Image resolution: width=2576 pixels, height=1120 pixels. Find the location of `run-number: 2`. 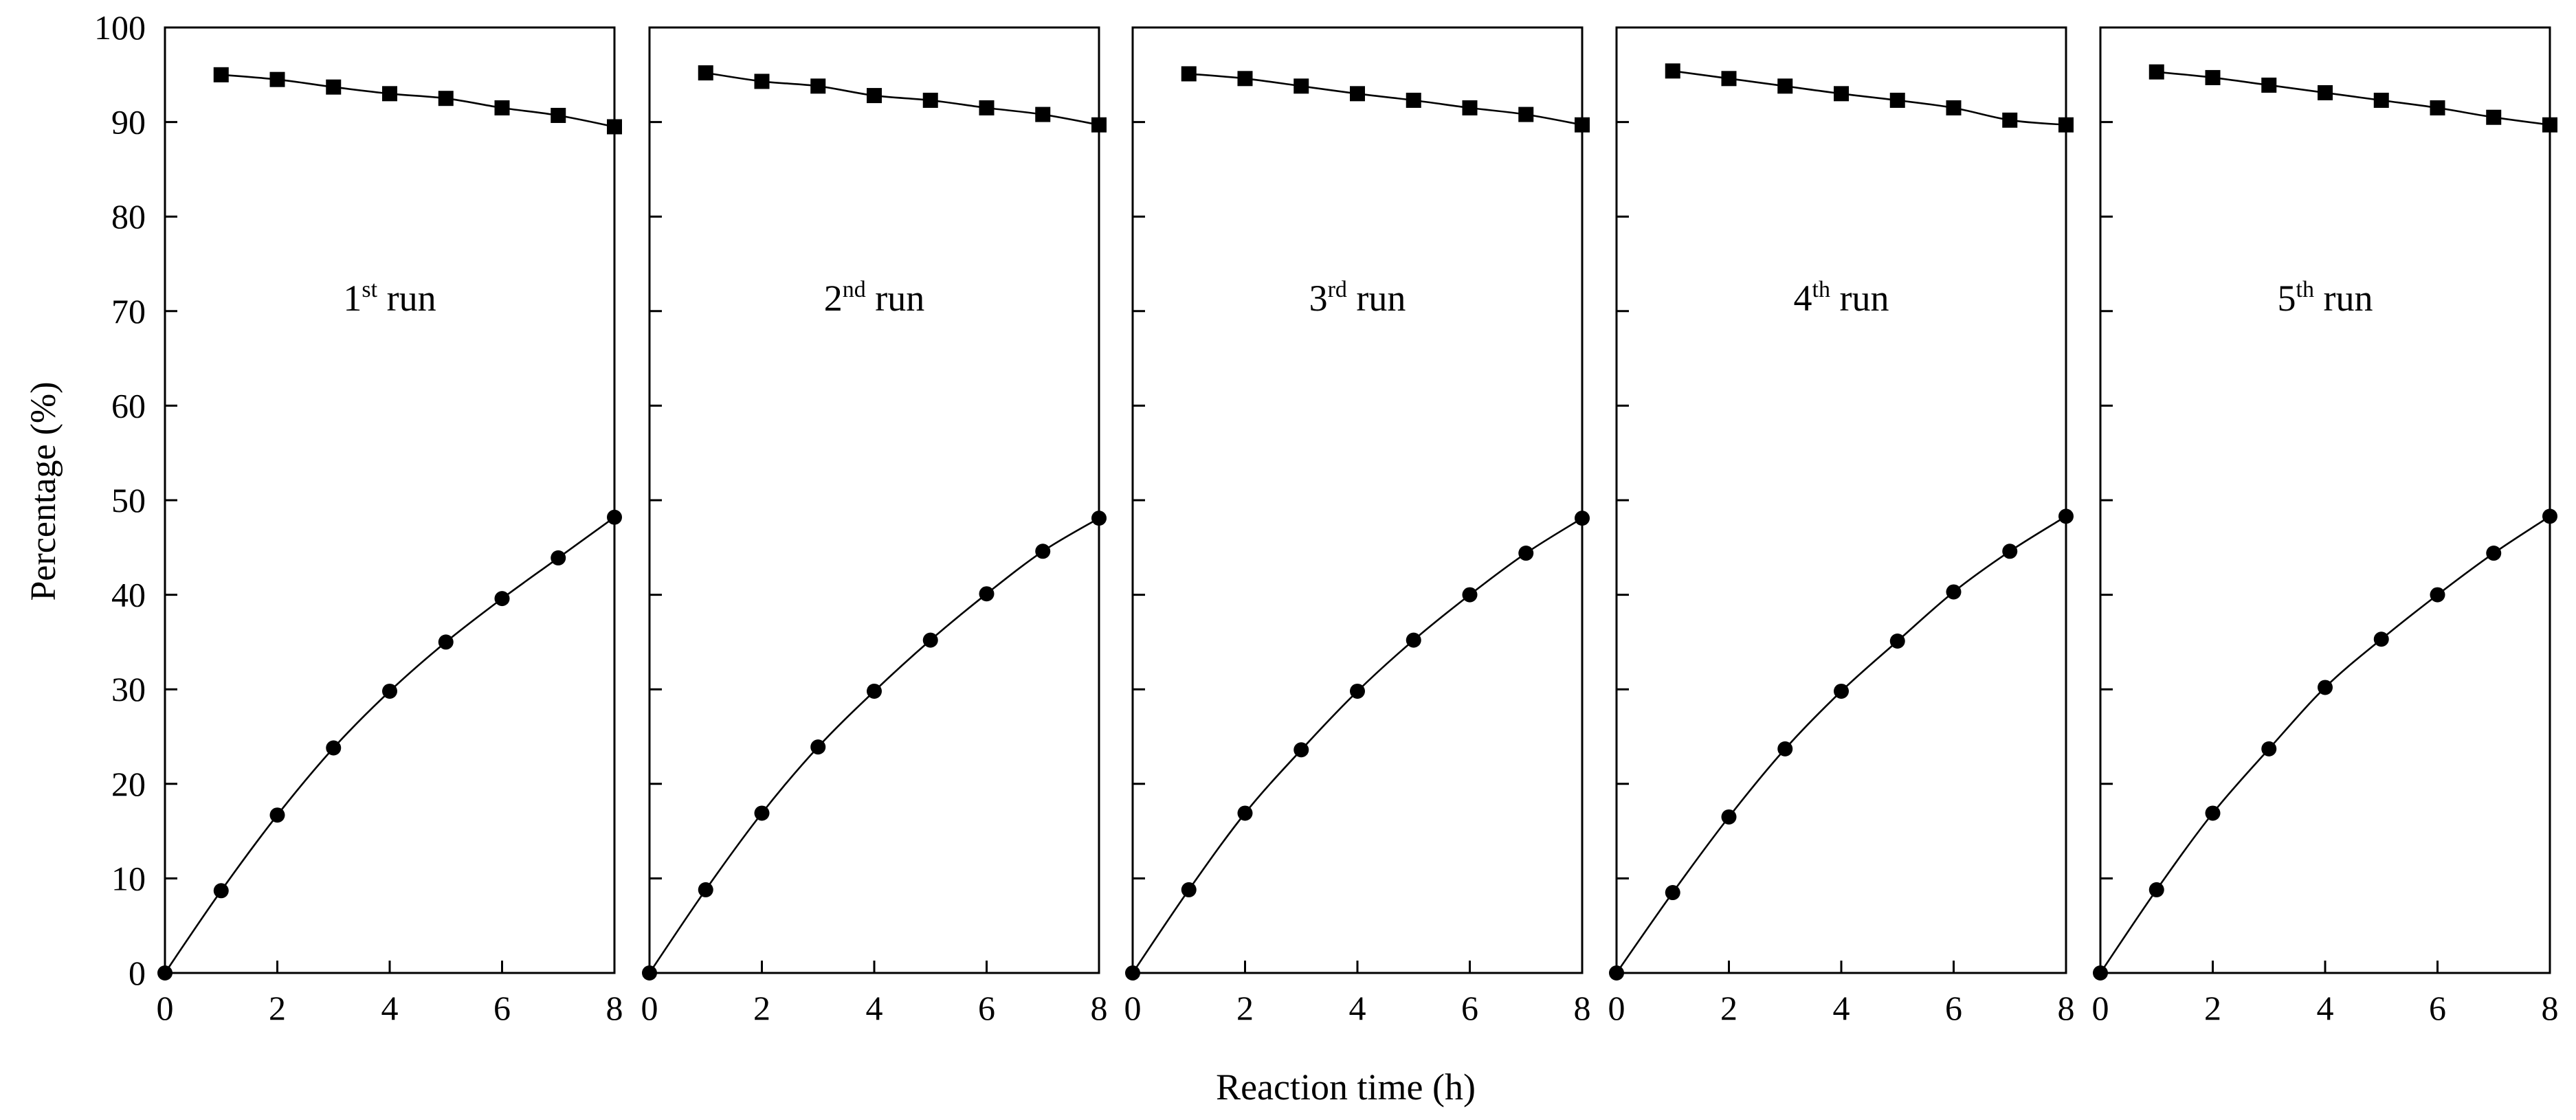

run-number: 2 is located at coordinates (833, 298).